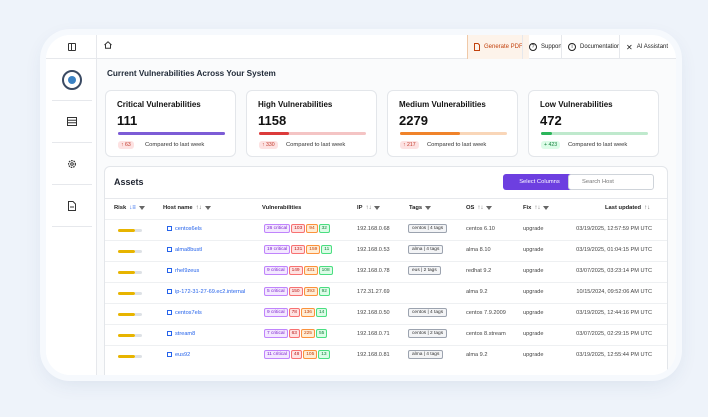  Describe the element at coordinates (130, 335) in the screenshot. I see `risk-bar` at that location.